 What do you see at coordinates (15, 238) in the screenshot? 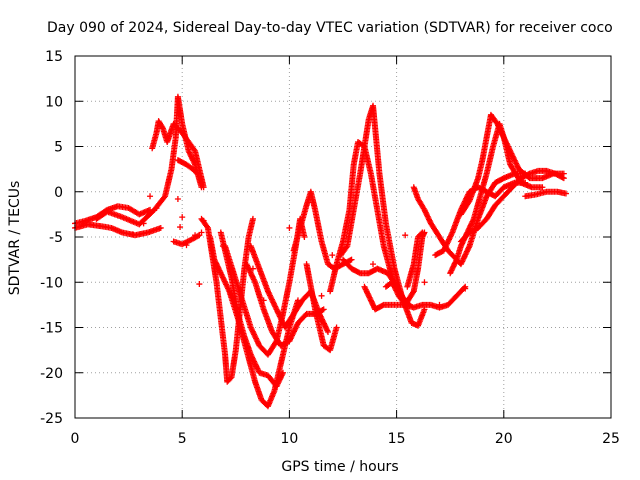
I see `y-axis-label: SDTVAR / TECUs` at bounding box center [15, 238].